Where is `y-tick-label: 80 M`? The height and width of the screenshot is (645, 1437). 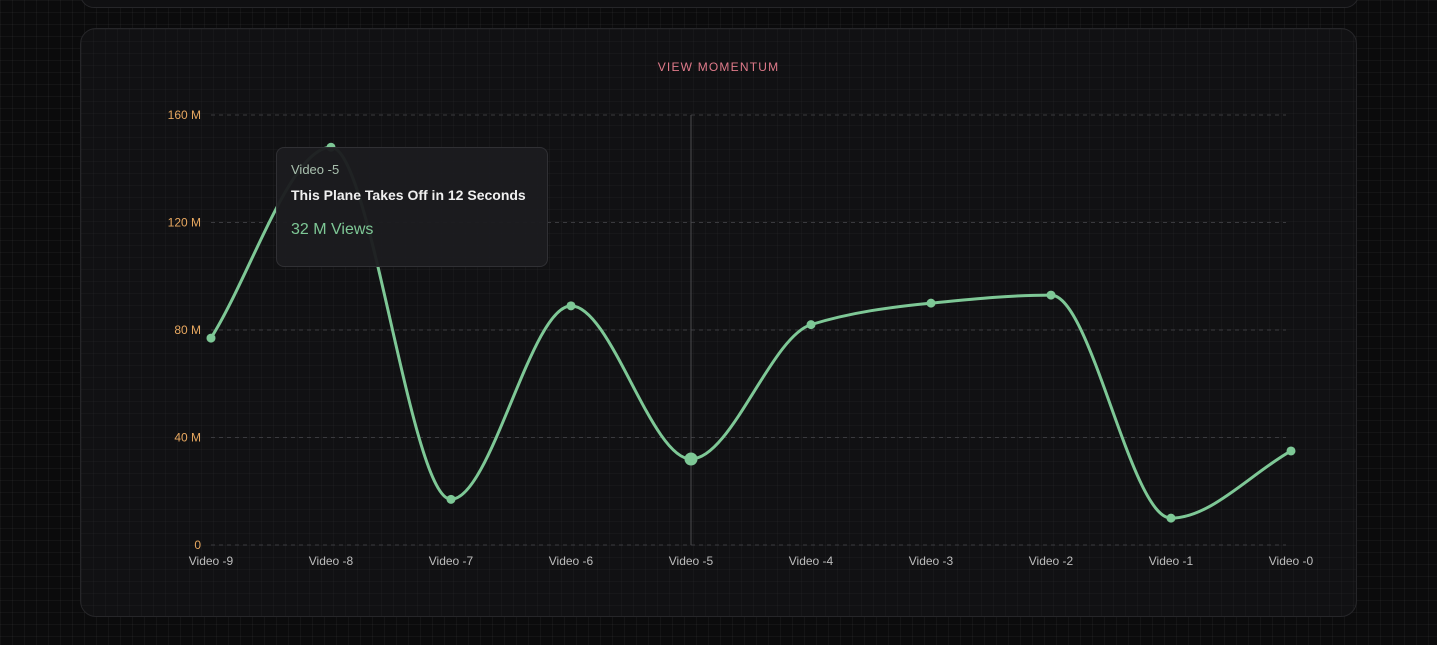
y-tick-label: 80 M is located at coordinates (187, 330).